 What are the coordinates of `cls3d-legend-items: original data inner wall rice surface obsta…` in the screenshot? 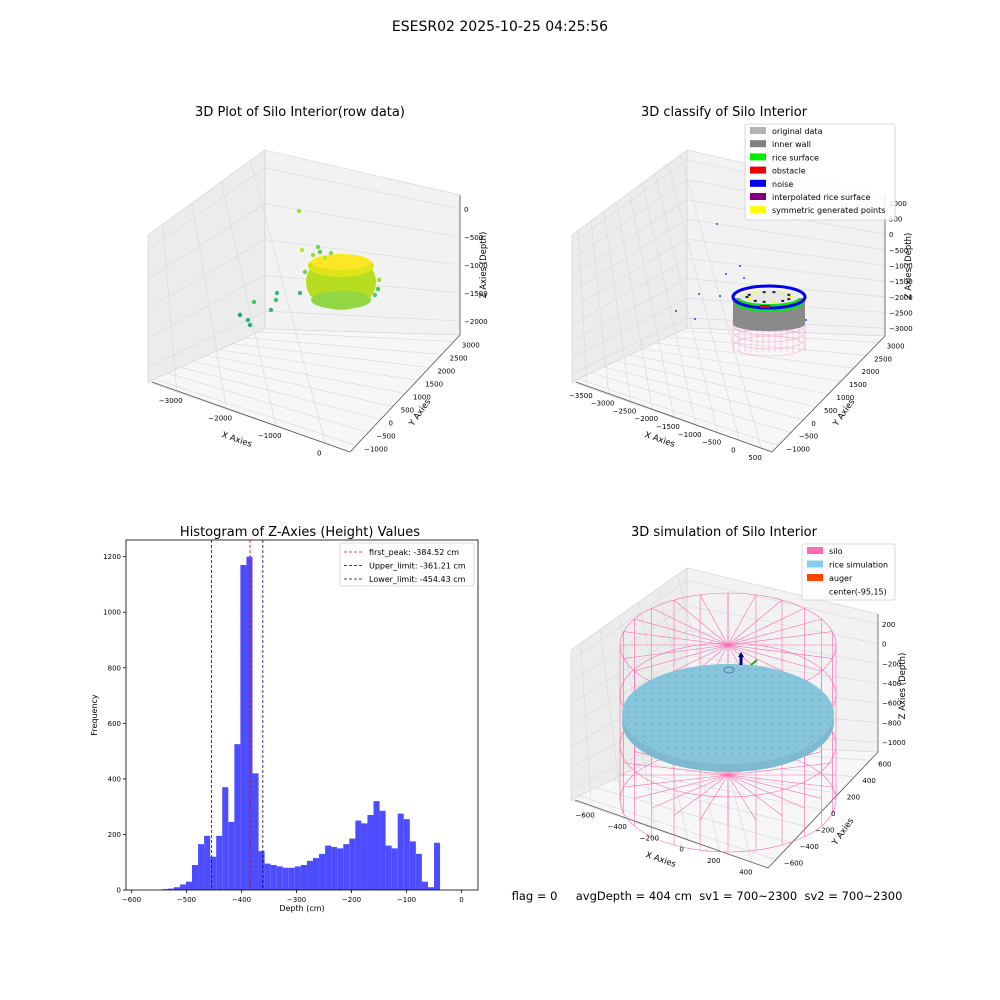 It's located at (817, 171).